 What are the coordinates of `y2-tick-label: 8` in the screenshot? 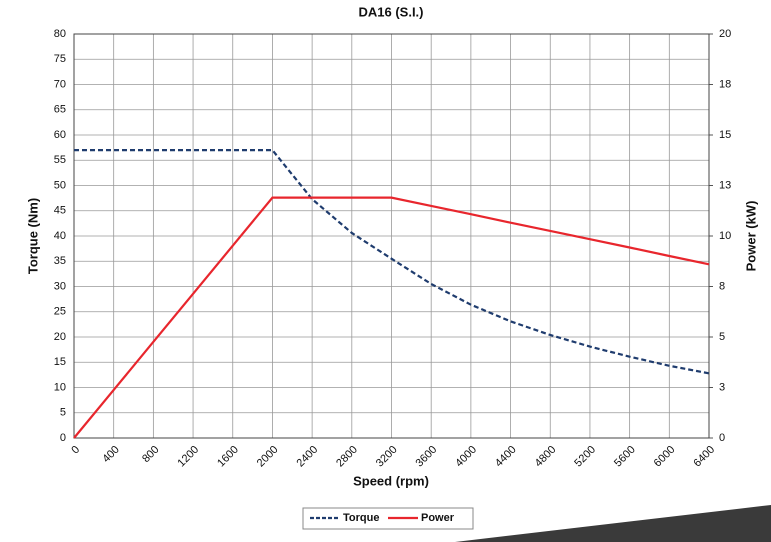 It's located at (722, 286).